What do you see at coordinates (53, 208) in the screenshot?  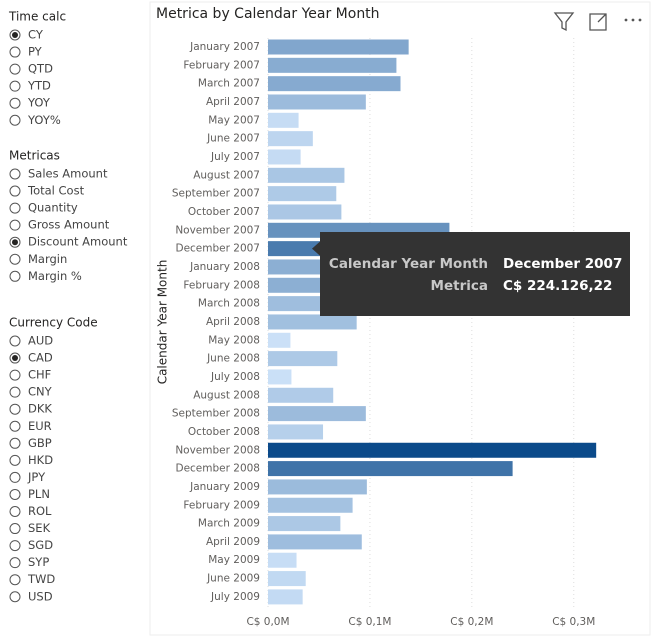 I see `slicer-option: Quantity` at bounding box center [53, 208].